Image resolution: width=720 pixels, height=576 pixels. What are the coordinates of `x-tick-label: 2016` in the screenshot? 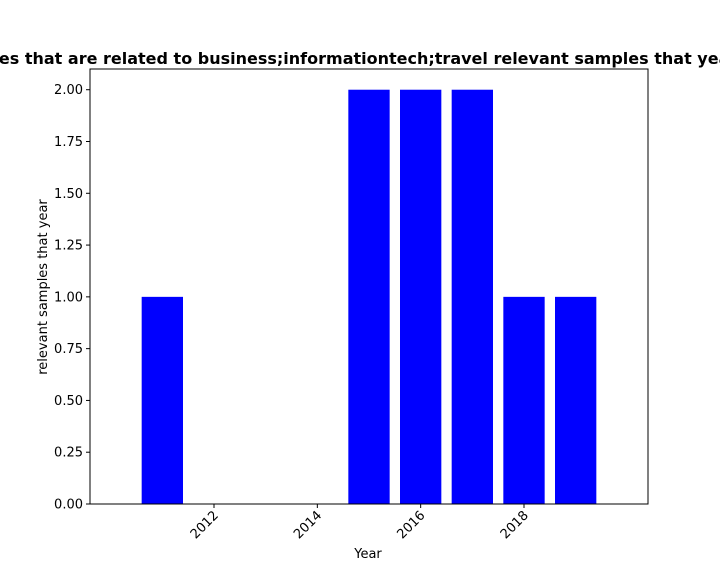 It's located at (411, 525).